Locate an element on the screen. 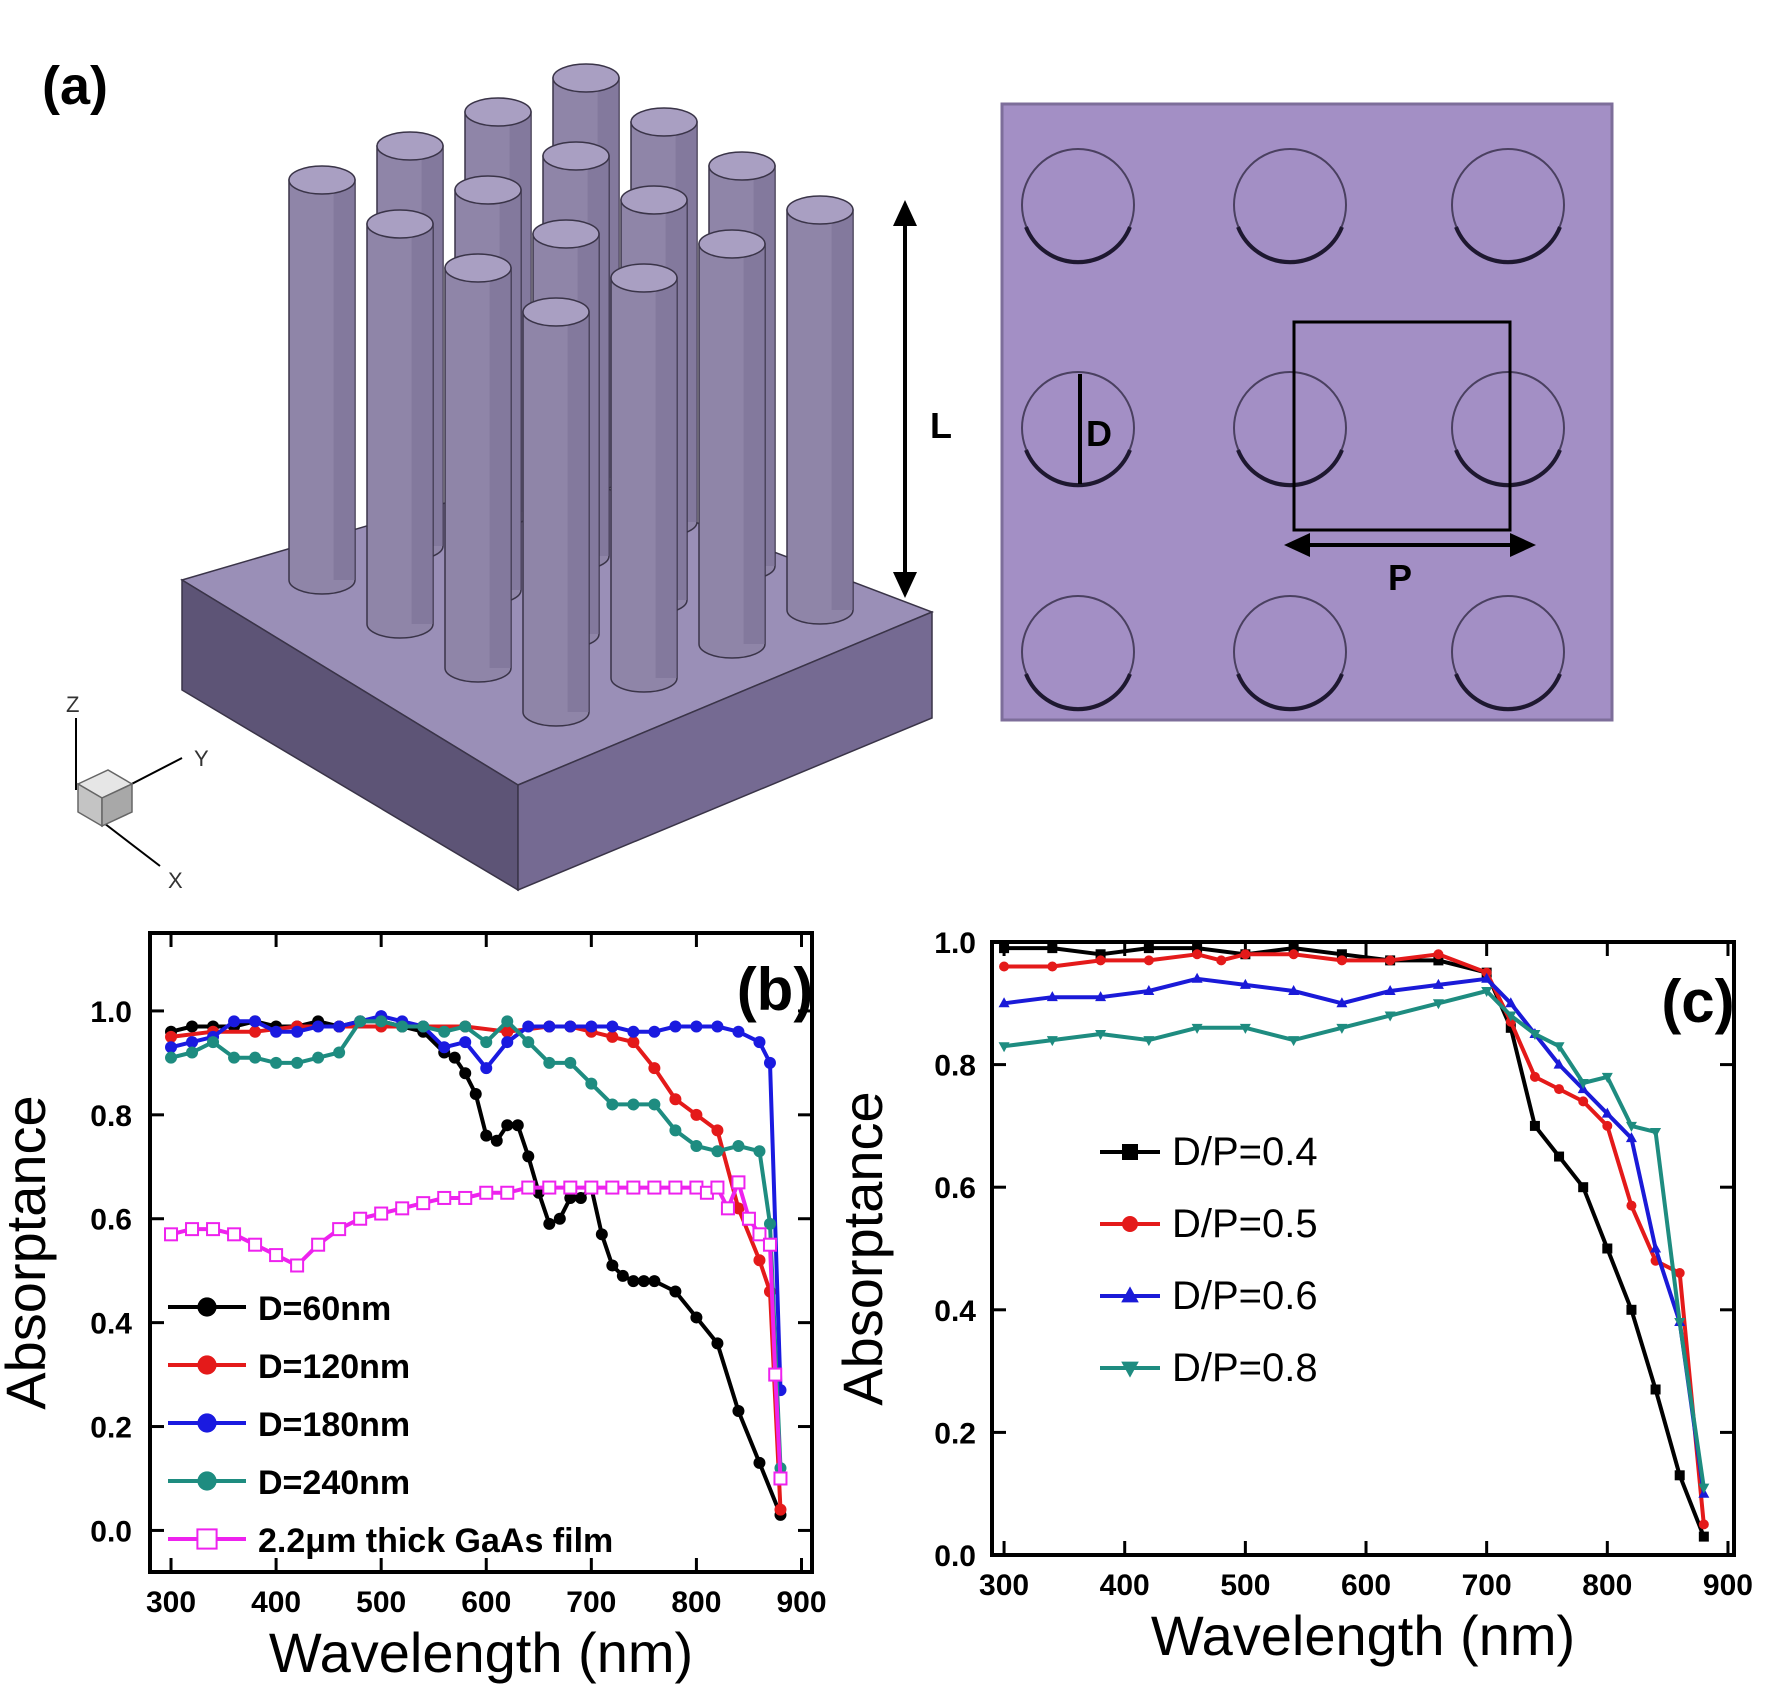 The height and width of the screenshot is (1701, 1772). legend-label: D/P=0.5 is located at coordinates (1245, 1224).